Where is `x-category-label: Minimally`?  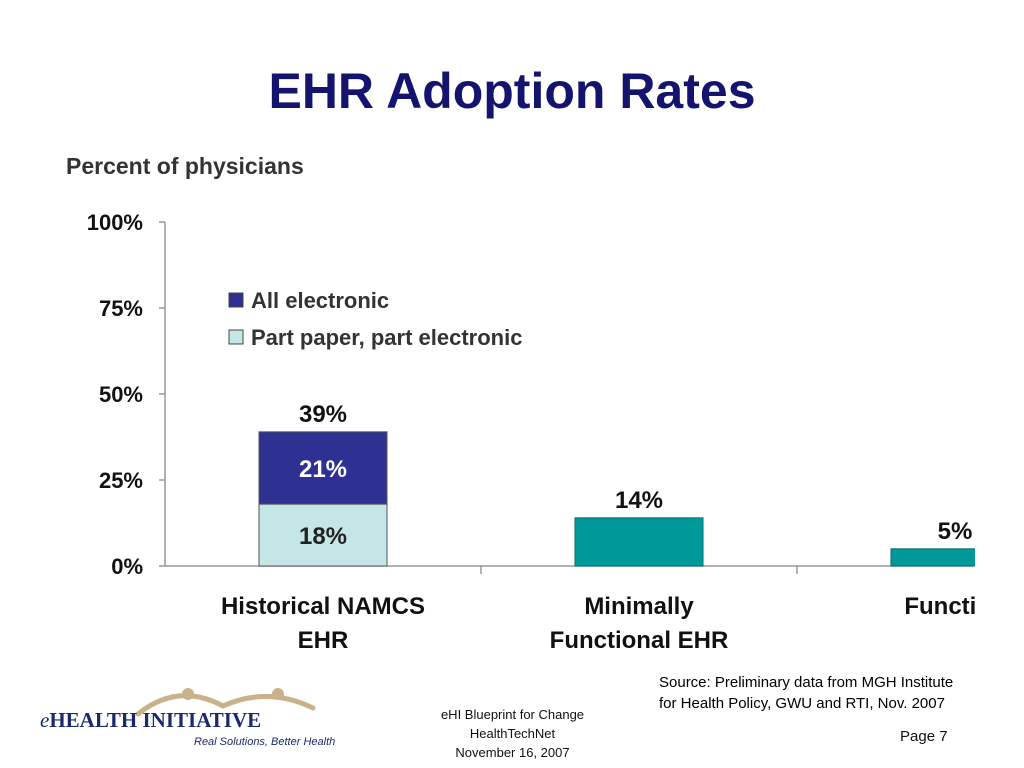
x-category-label: Minimally is located at coordinates (639, 606).